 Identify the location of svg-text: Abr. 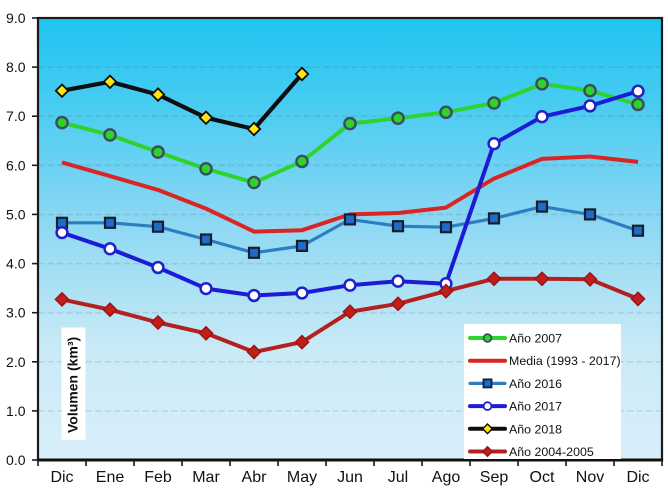
(255, 477).